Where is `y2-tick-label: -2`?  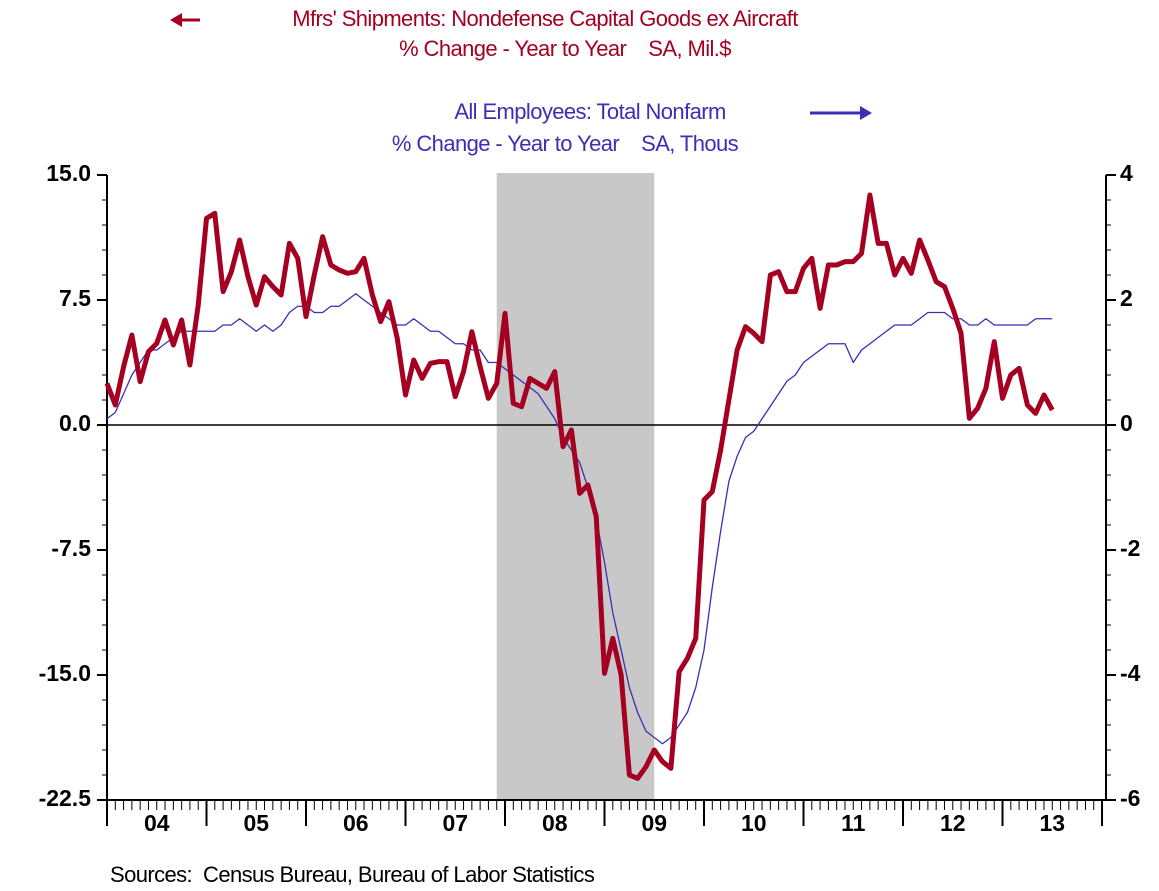
y2-tick-label: -2 is located at coordinates (1130, 548).